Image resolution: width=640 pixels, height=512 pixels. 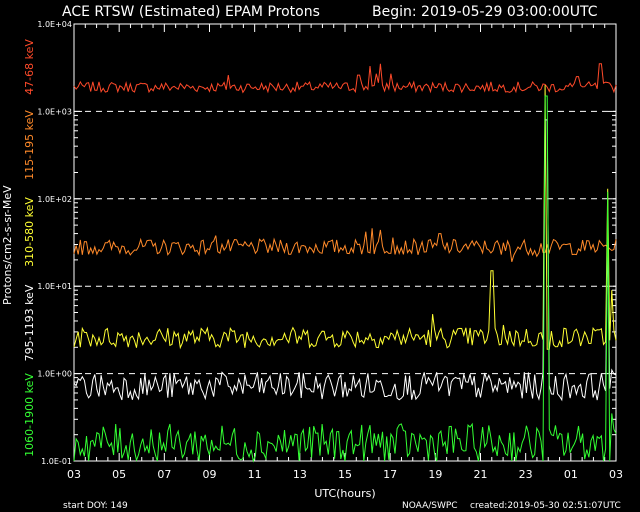 I want to click on y-tick-label: 1.0E+01, so click(x=54, y=286).